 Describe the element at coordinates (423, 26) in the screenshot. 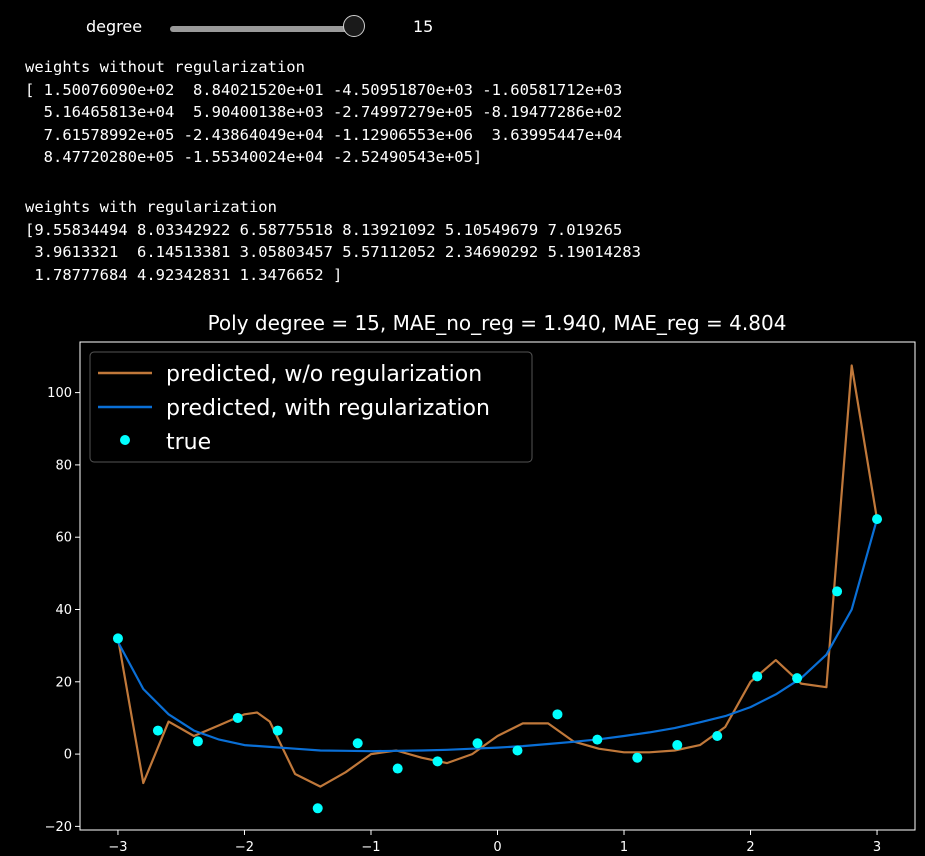

I see `degree-value-readout: 15` at that location.